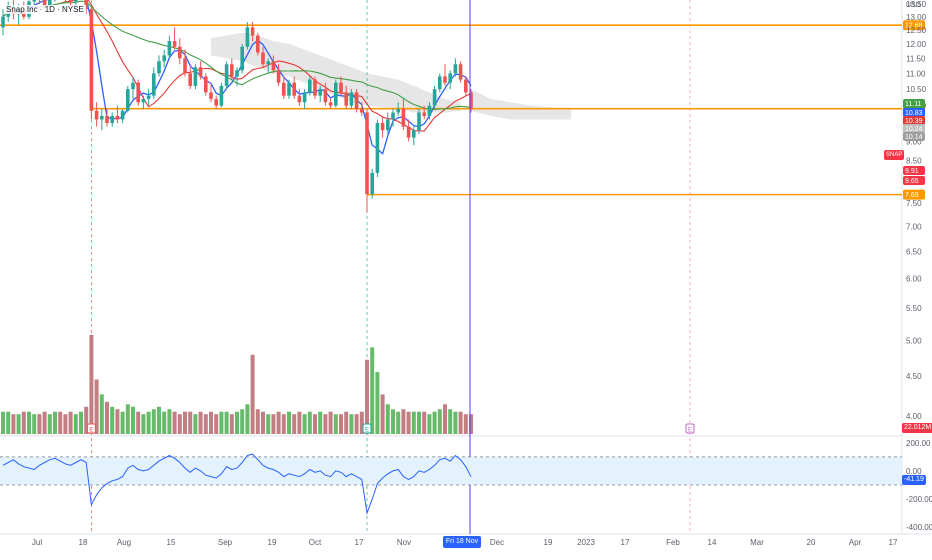  What do you see at coordinates (914, 226) in the screenshot?
I see `price-axis-tick: 7.00` at bounding box center [914, 226].